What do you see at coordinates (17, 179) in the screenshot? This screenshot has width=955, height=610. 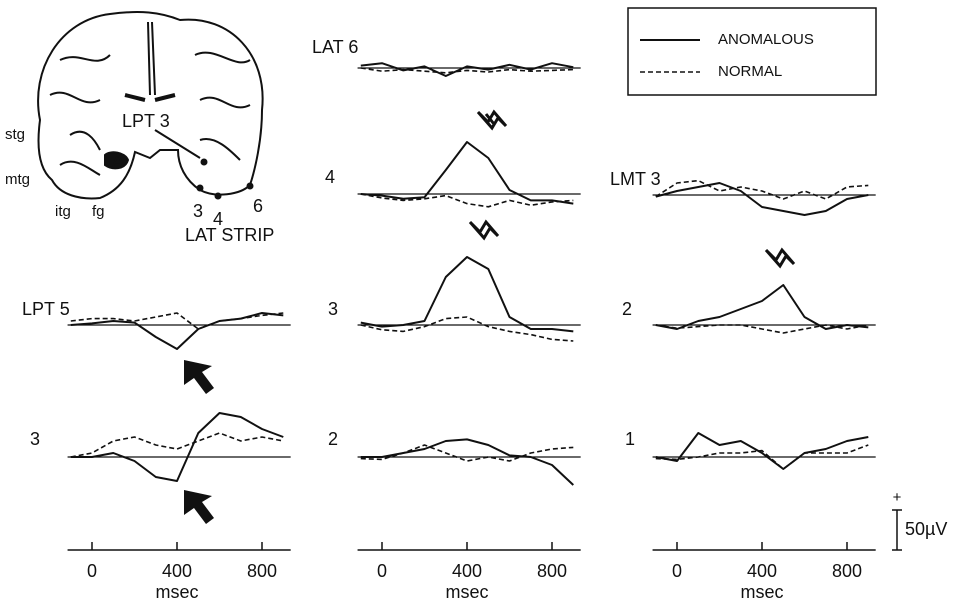 I see `brain-label: mtg` at bounding box center [17, 179].